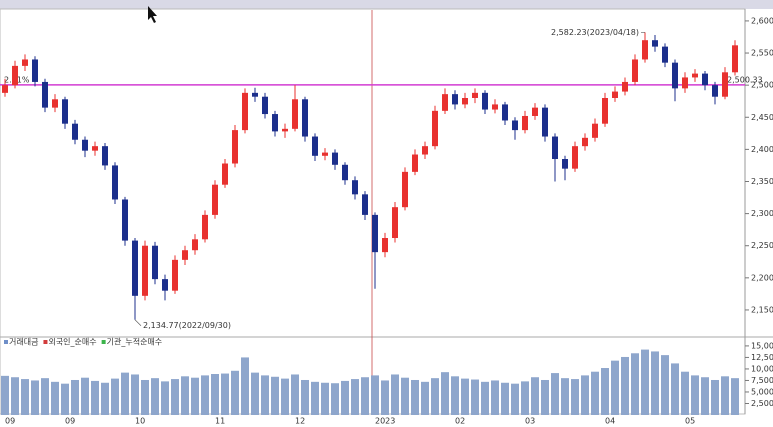 The width and height of the screenshot is (773, 427). Describe the element at coordinates (152, 14) in the screenshot. I see `mouse-cursor` at that location.